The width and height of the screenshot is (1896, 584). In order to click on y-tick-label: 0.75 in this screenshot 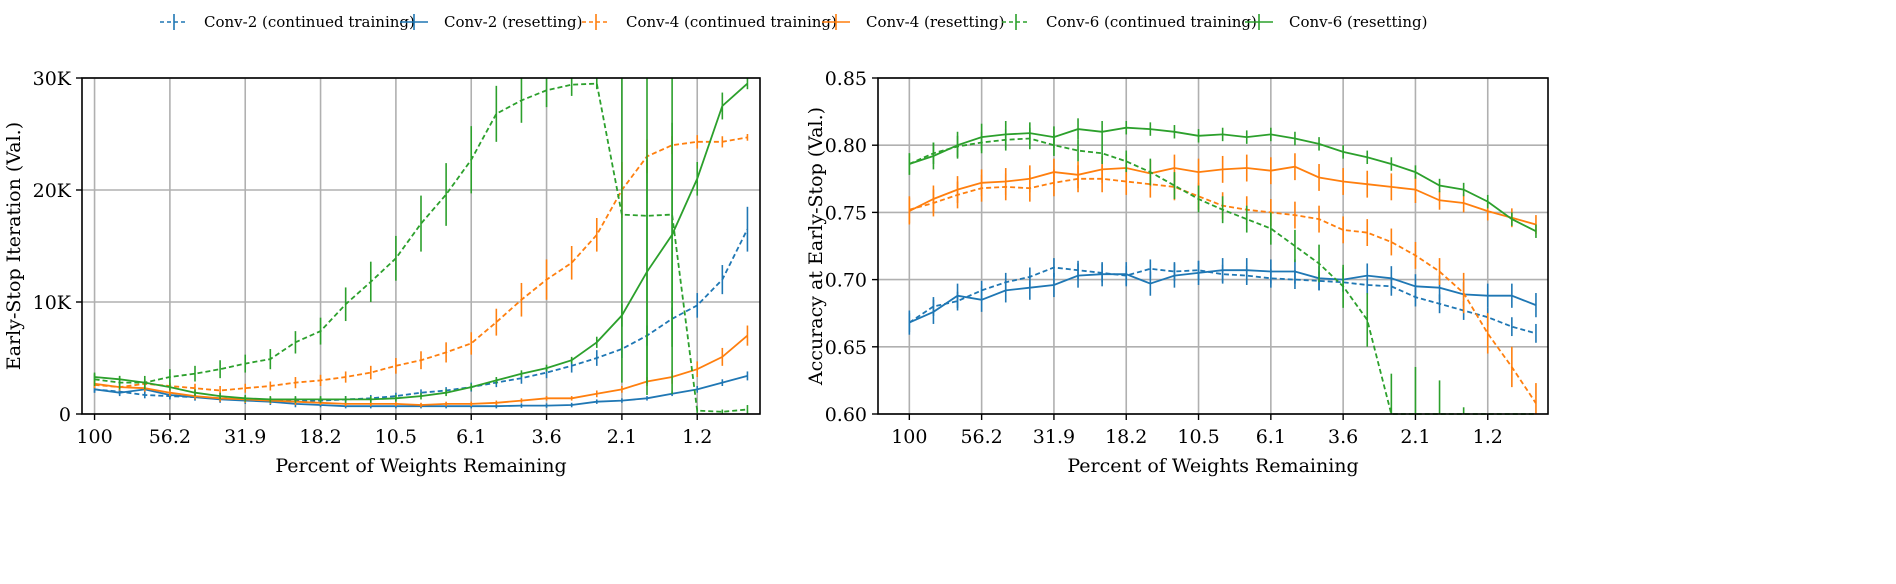, I will do `click(846, 213)`.